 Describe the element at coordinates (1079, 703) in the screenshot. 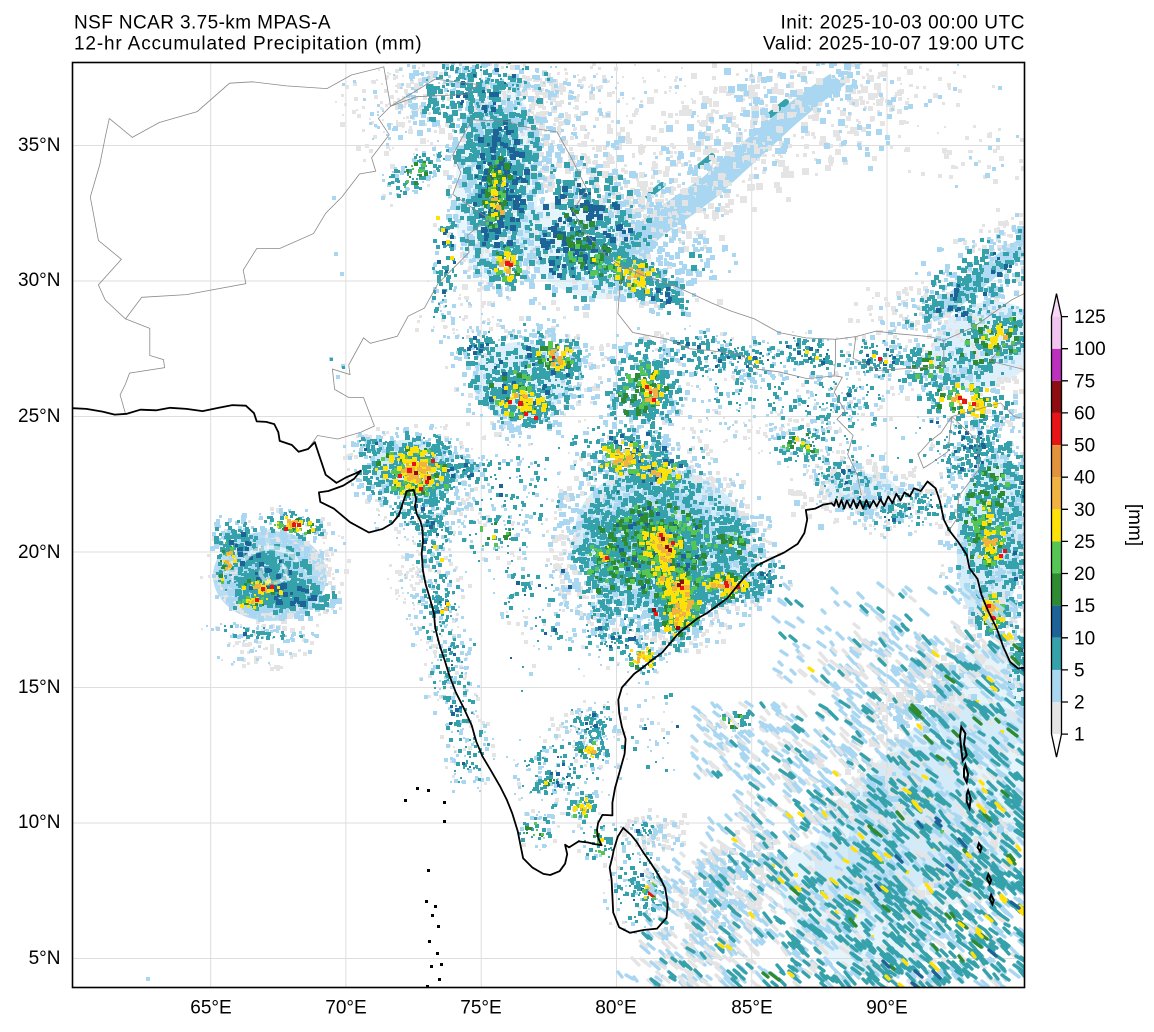

I see `svg-text: 2` at that location.